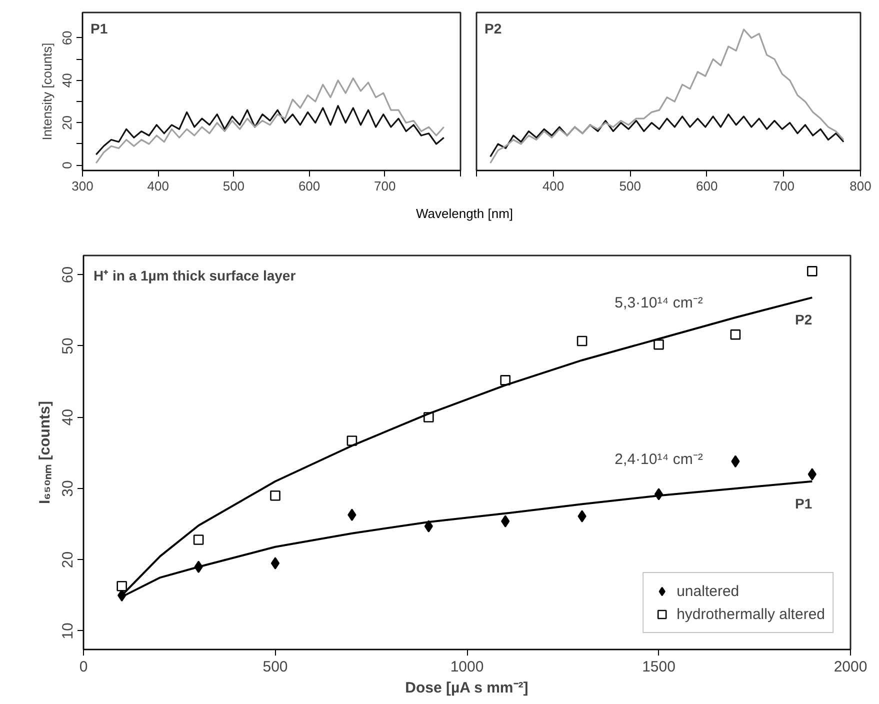  Describe the element at coordinates (47, 91) in the screenshot. I see `y-axis-title: Intensity [counts]` at that location.